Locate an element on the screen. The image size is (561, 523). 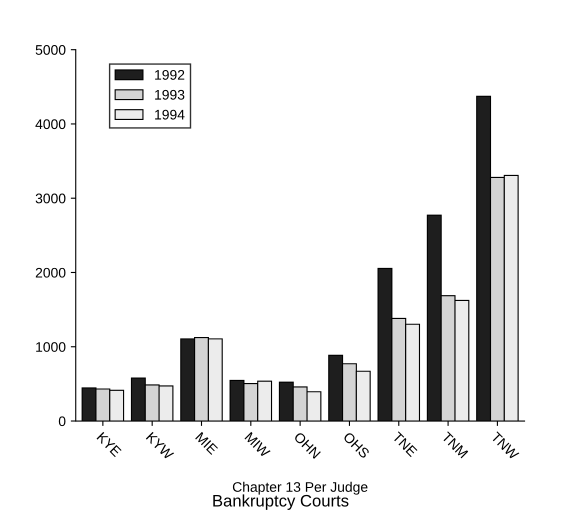
y-tick-label: 5000 is located at coordinates (51, 50).